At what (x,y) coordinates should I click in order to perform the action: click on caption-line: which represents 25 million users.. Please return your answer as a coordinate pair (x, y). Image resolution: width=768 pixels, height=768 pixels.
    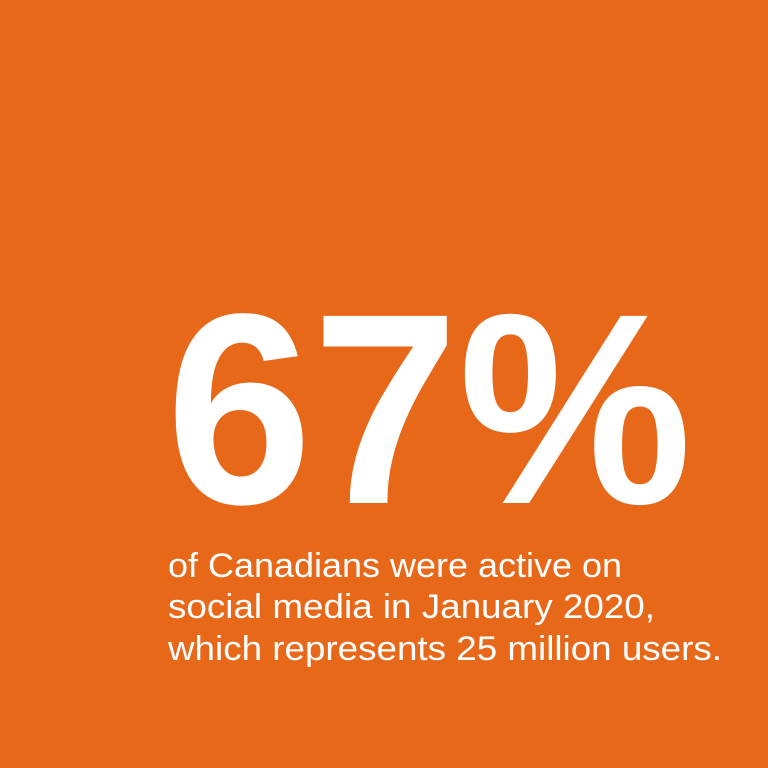
    Looking at the image, I should click on (444, 649).